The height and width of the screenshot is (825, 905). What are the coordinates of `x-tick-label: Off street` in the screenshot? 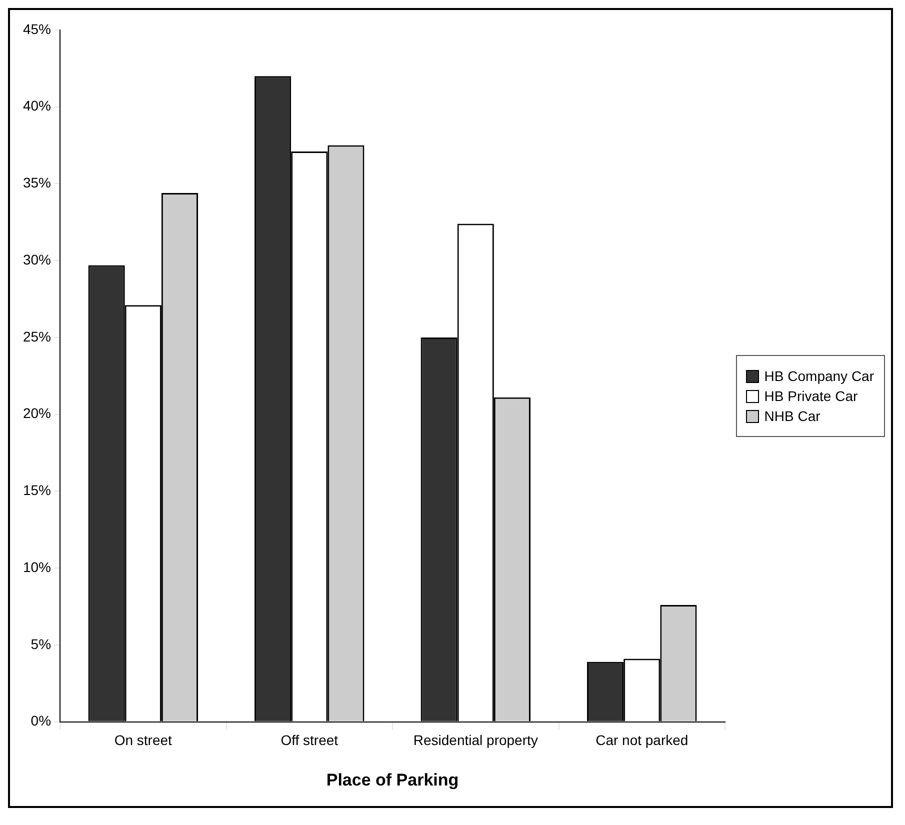 It's located at (309, 740).